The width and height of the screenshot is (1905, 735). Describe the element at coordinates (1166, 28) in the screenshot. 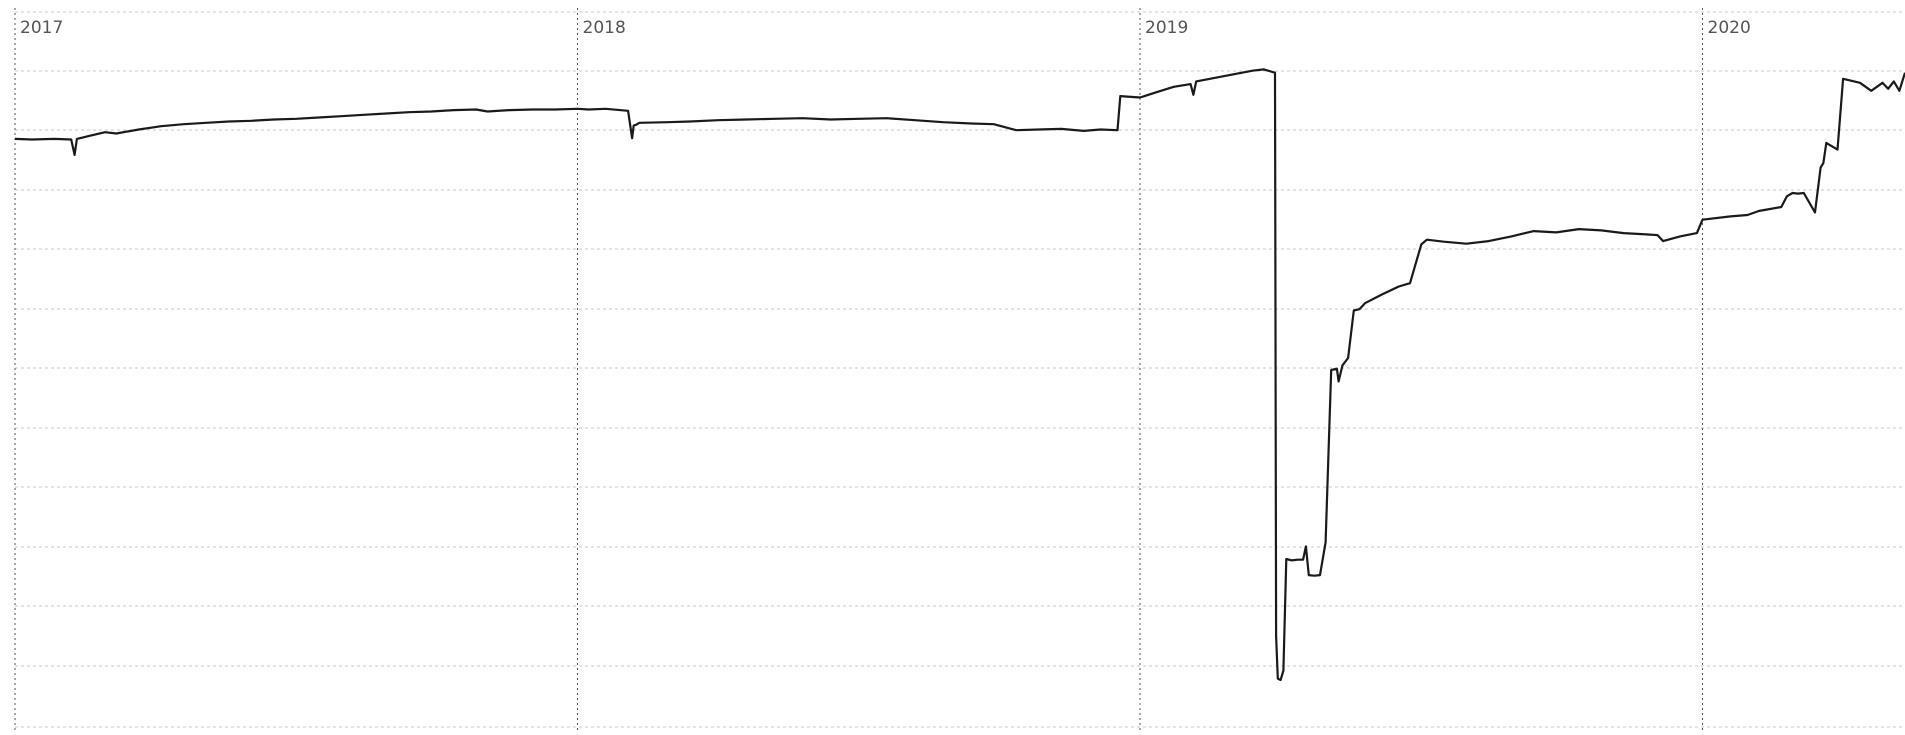

I see `x-tick-label-2019: 2019` at that location.